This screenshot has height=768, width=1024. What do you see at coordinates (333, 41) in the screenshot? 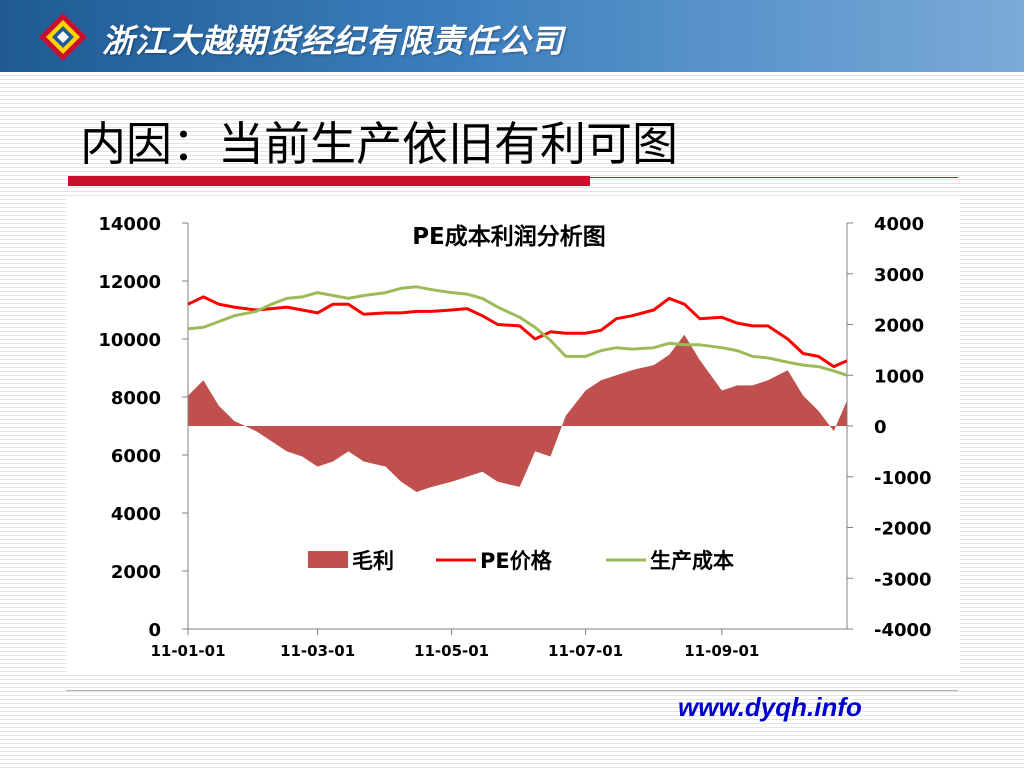
I see `company-name: 浙江大越期货经纪有限责任公司` at bounding box center [333, 41].